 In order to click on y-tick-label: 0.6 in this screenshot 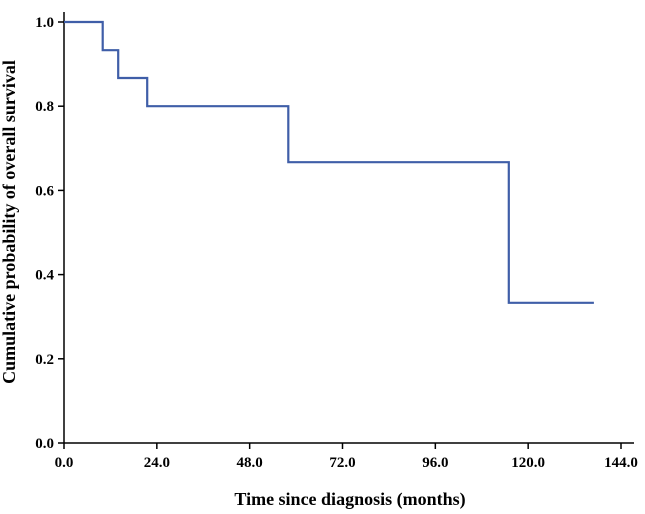, I will do `click(44, 191)`.